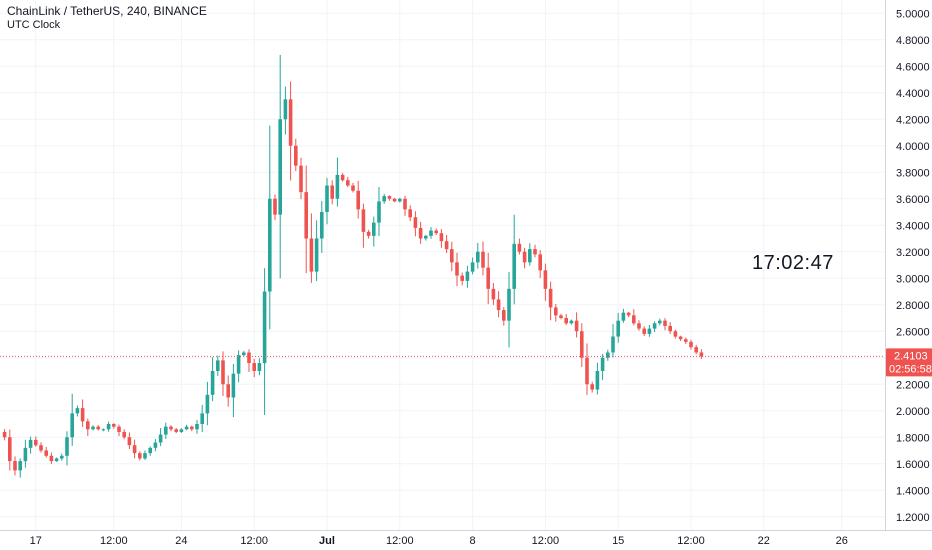  Describe the element at coordinates (36, 541) in the screenshot. I see `x-tick-label: 17` at that location.